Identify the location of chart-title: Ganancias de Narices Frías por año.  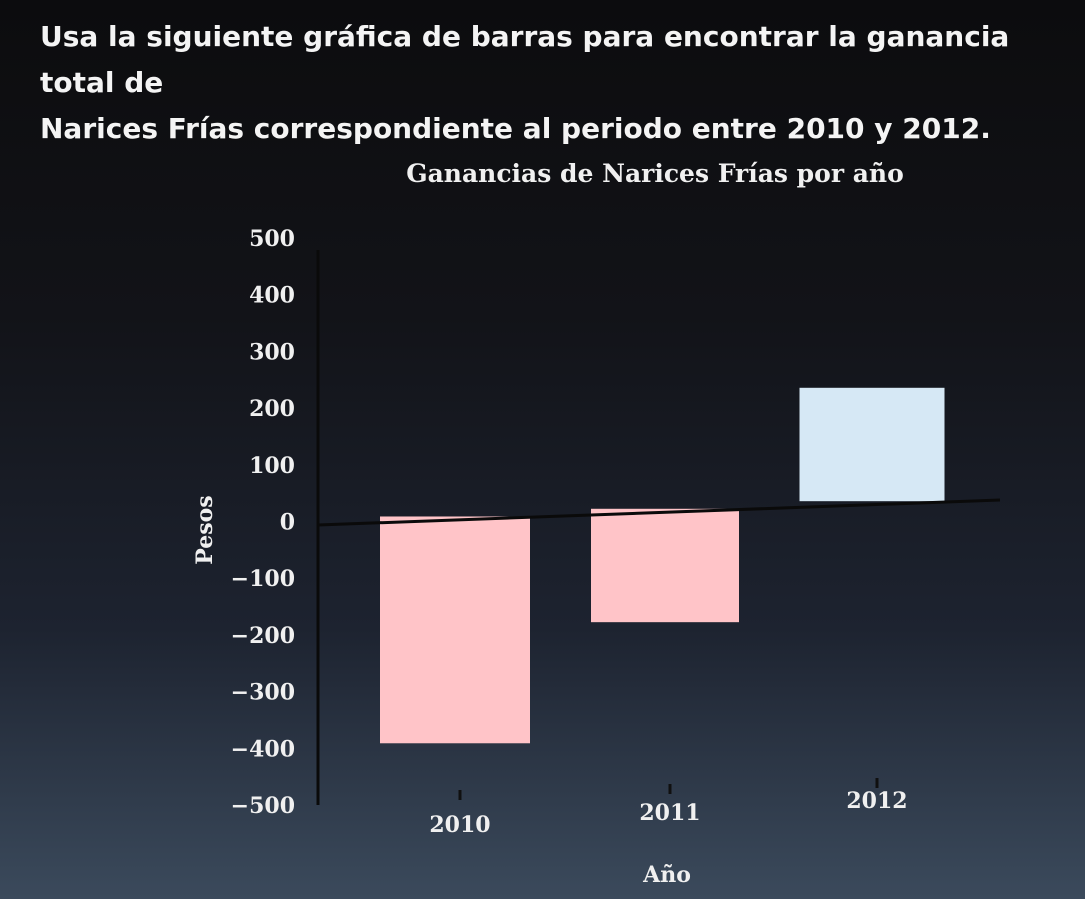
(655, 173).